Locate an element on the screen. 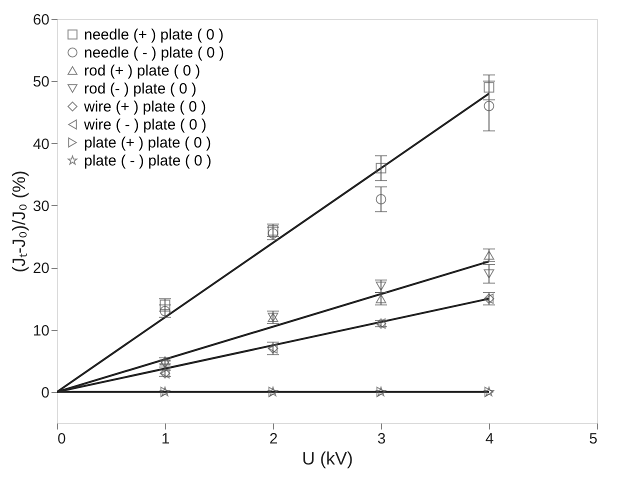  x-tick-label: 1 is located at coordinates (165, 439).